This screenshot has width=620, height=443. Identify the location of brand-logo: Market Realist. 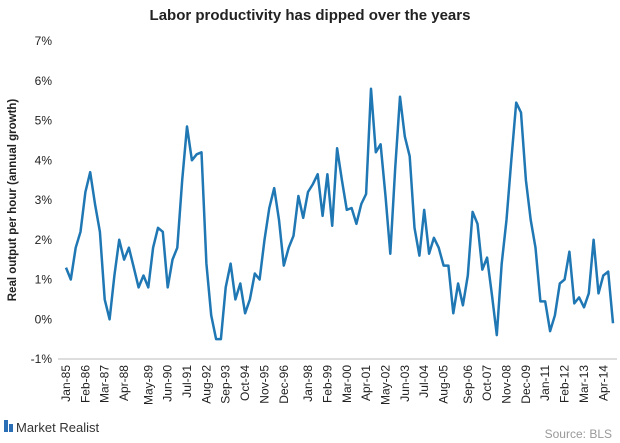
(51, 427).